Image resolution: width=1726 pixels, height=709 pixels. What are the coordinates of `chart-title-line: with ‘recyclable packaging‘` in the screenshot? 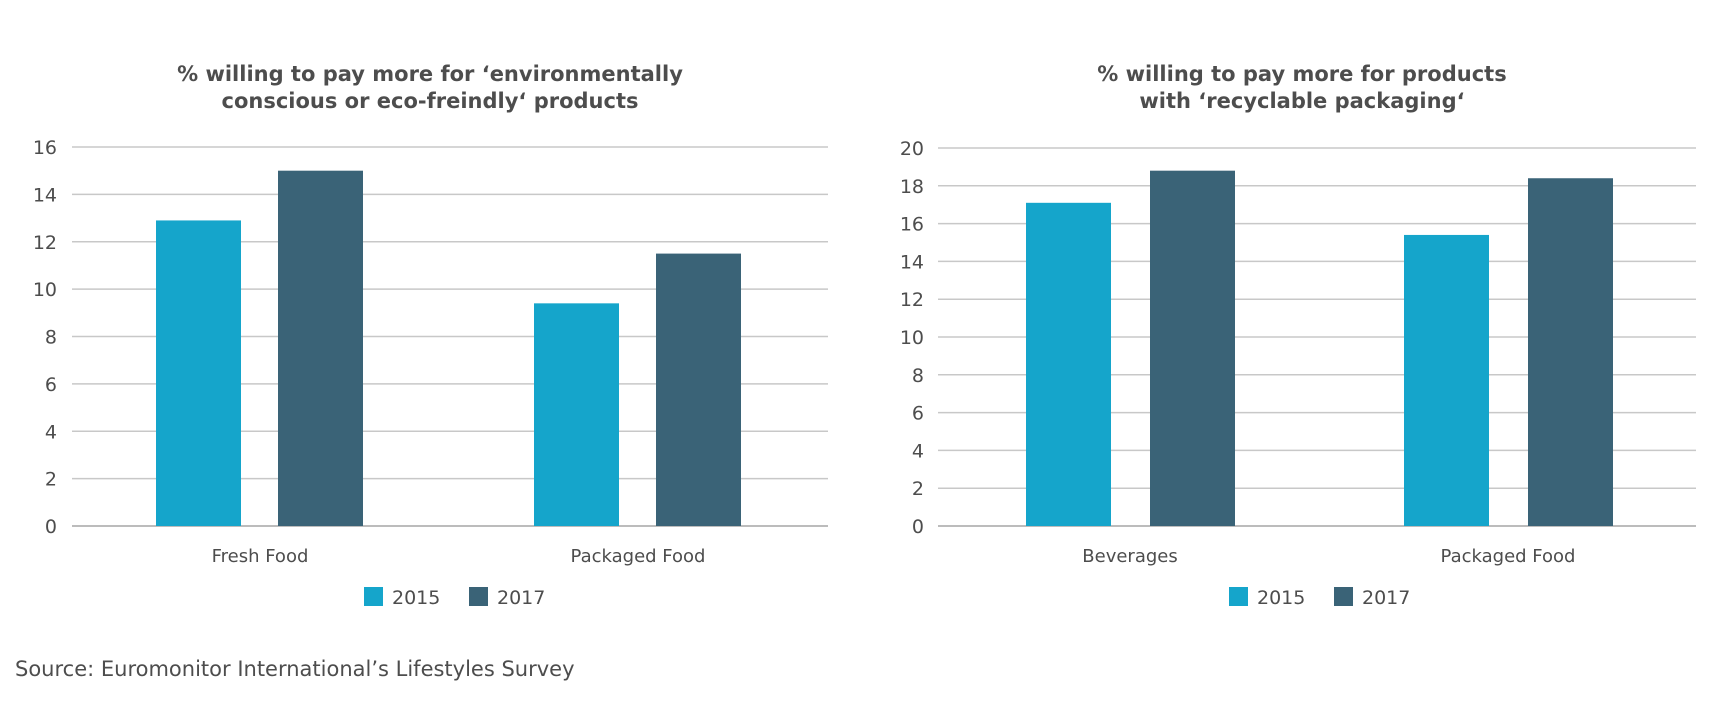 It's located at (1301, 101).